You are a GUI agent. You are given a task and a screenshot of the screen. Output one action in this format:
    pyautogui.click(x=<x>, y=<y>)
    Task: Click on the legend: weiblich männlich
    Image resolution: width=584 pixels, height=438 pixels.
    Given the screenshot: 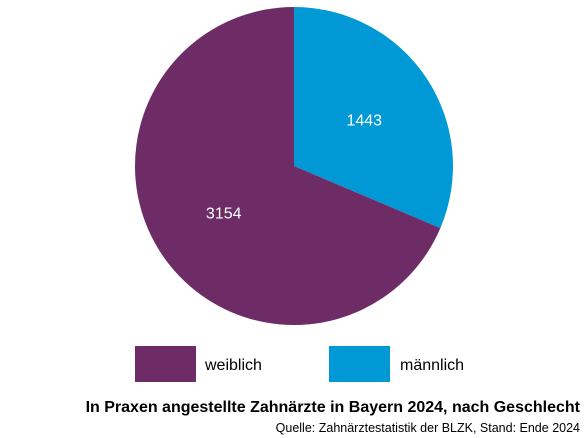 What is the action you would take?
    pyautogui.click(x=299, y=364)
    